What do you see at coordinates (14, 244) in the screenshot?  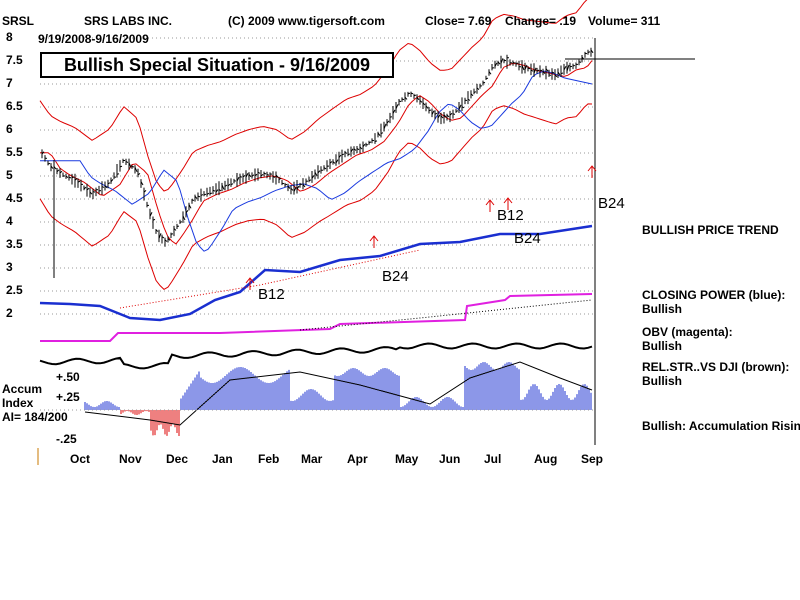 I see `y-tick-label: 3.5` at bounding box center [14, 244].